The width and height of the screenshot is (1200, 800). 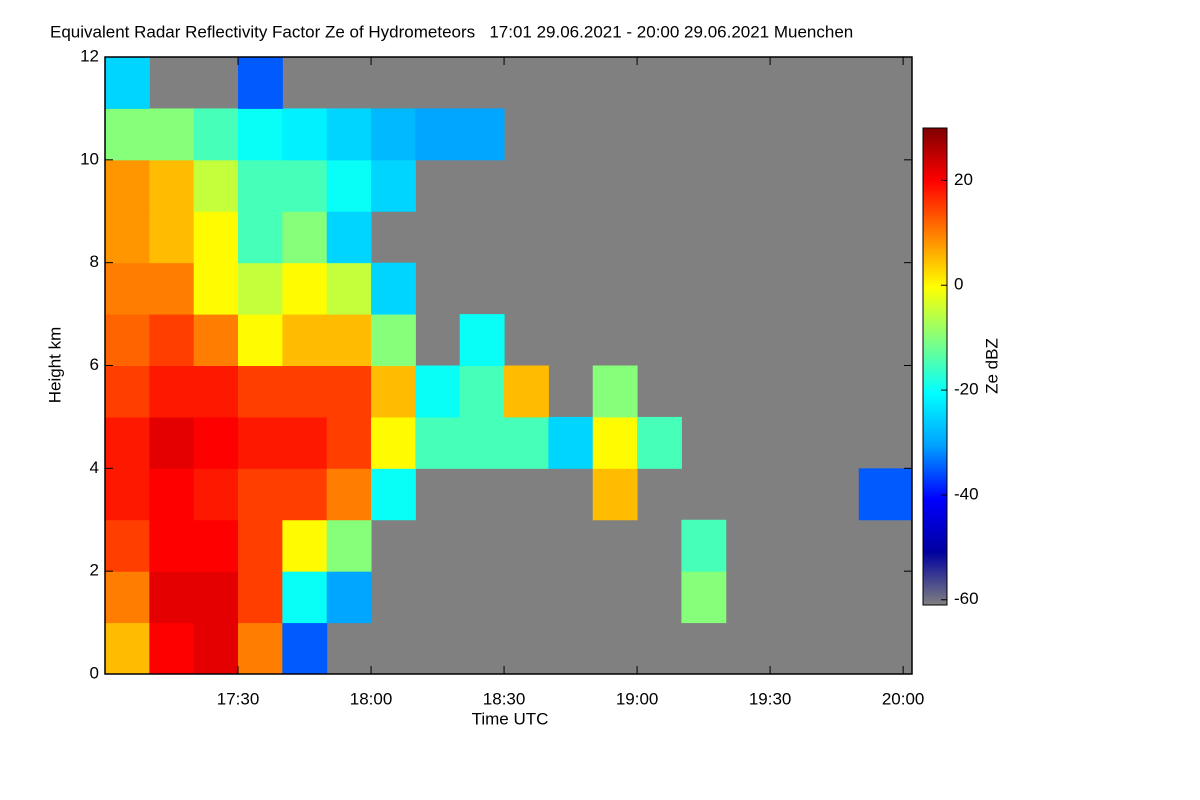 I want to click on y-tick-label: 12, so click(x=89, y=55).